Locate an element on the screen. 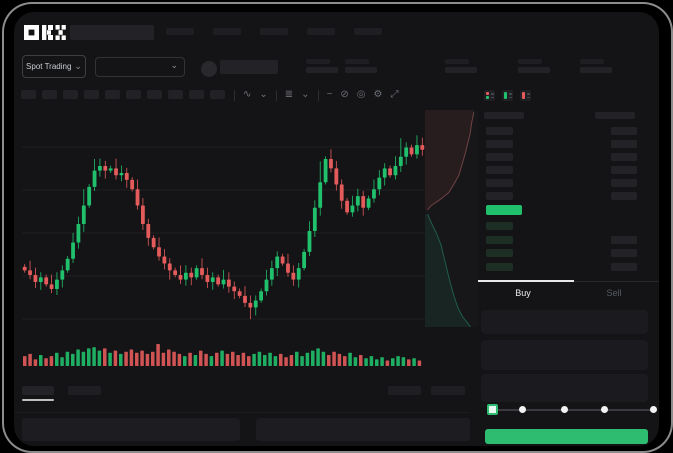 This screenshot has height=453, width=673. chart-toolbar-icons: ∿ ⌄ ≣ ⌄ ~ ⊘ ◎ ⚙ ⤢ is located at coordinates (316, 95).